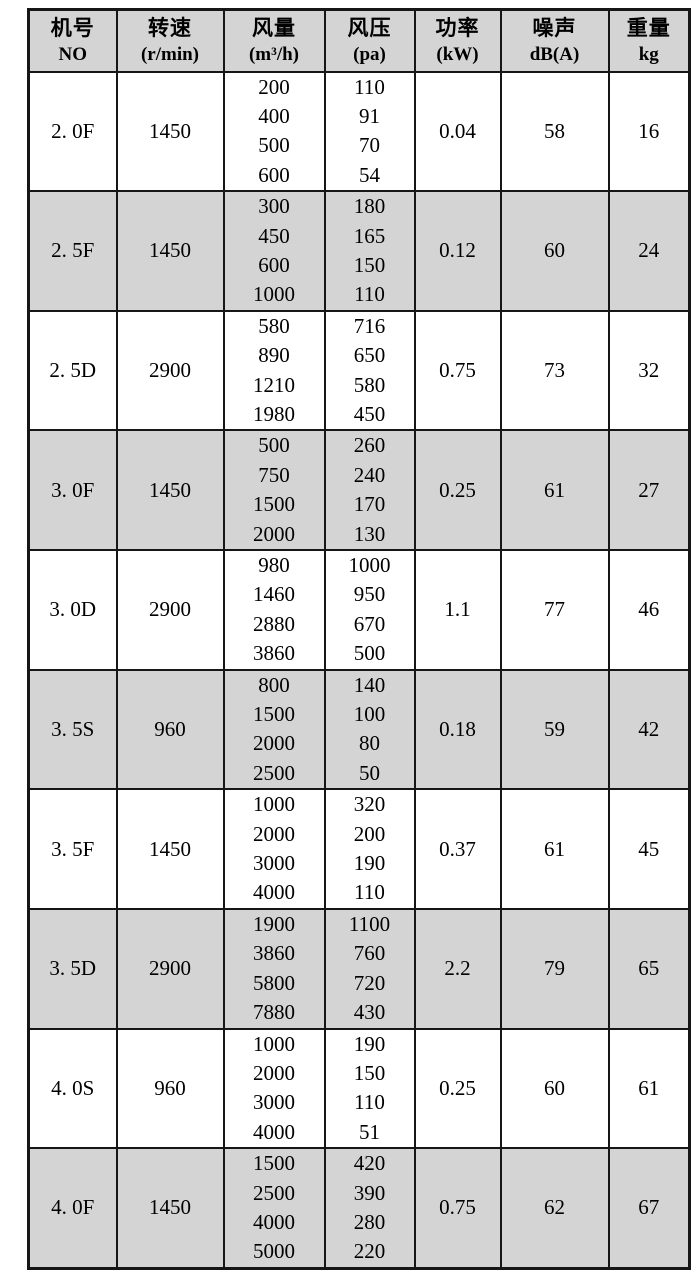  What do you see at coordinates (274, 115) in the screenshot?
I see `airflow-value: 400` at bounding box center [274, 115].